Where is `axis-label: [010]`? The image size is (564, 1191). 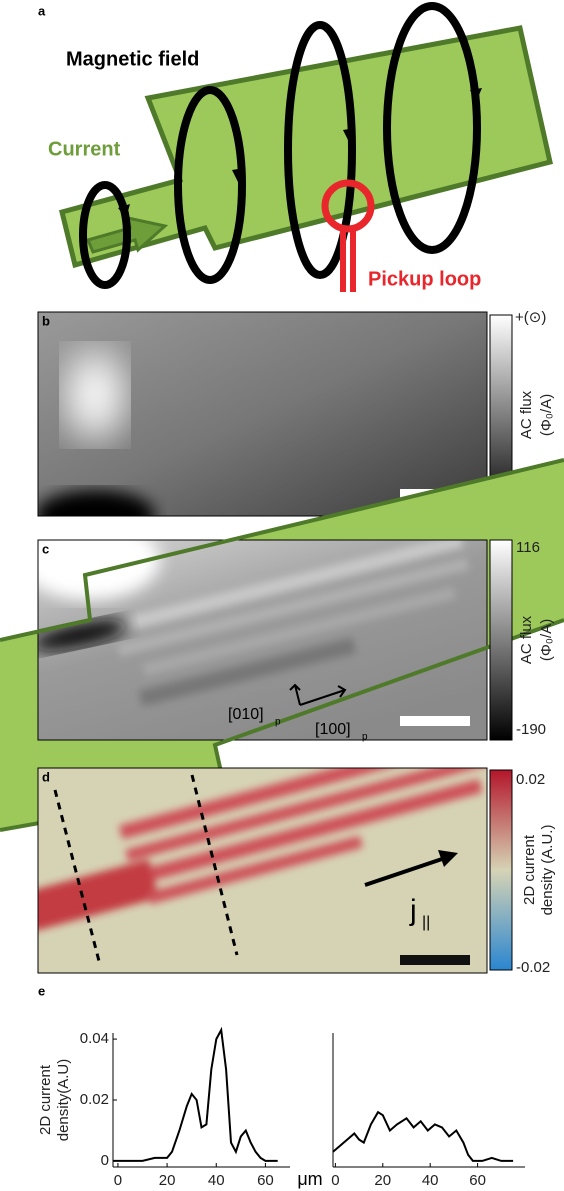 axis-label: [010] is located at coordinates (246, 714).